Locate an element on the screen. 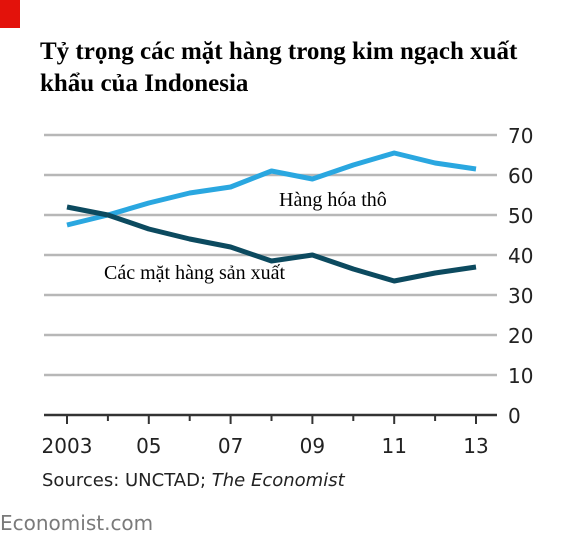  x-tick-label-13: 13 is located at coordinates (475, 446).